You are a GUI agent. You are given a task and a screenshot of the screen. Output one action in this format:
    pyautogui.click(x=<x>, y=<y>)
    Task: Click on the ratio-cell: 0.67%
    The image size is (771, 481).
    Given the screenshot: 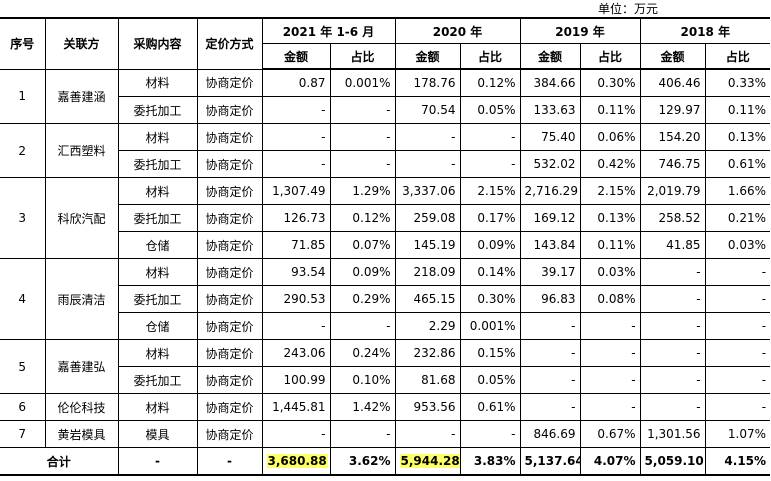 What is the action you would take?
    pyautogui.click(x=610, y=434)
    